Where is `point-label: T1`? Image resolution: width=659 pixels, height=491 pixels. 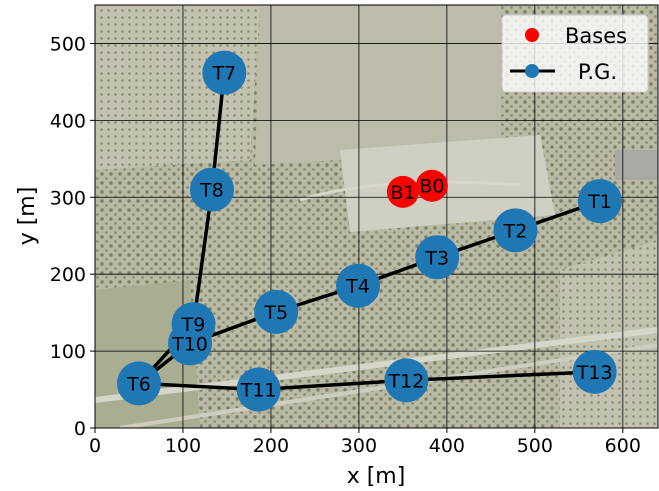 point-label: T1 is located at coordinates (599, 202).